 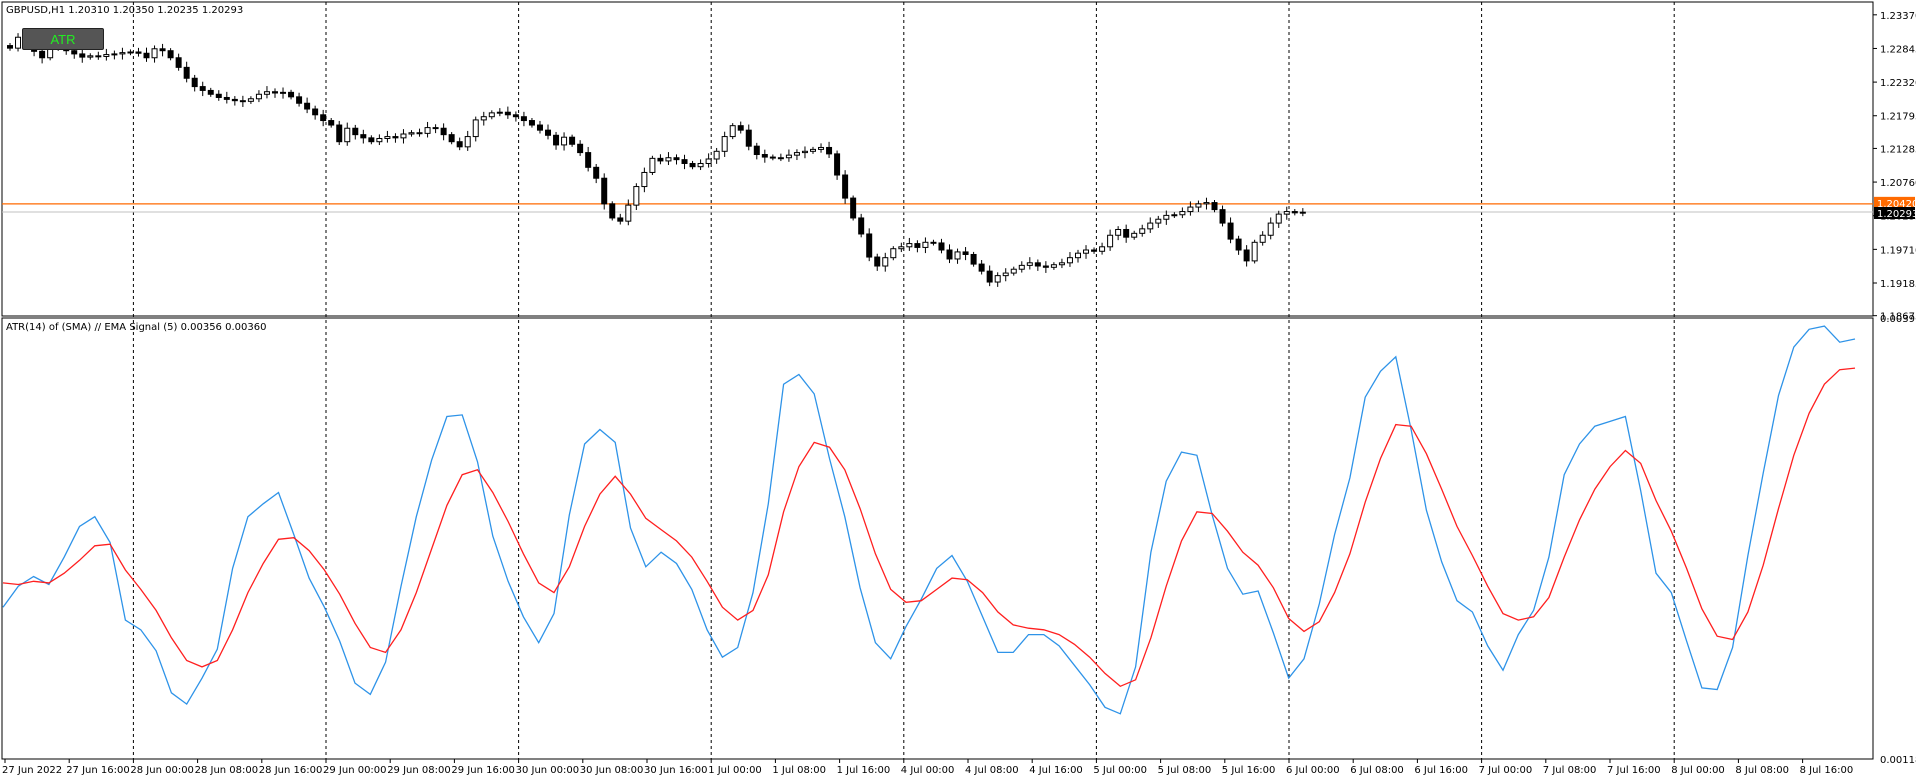 I want to click on x-tick-label: 28 Jun 16:00, so click(x=291, y=770).